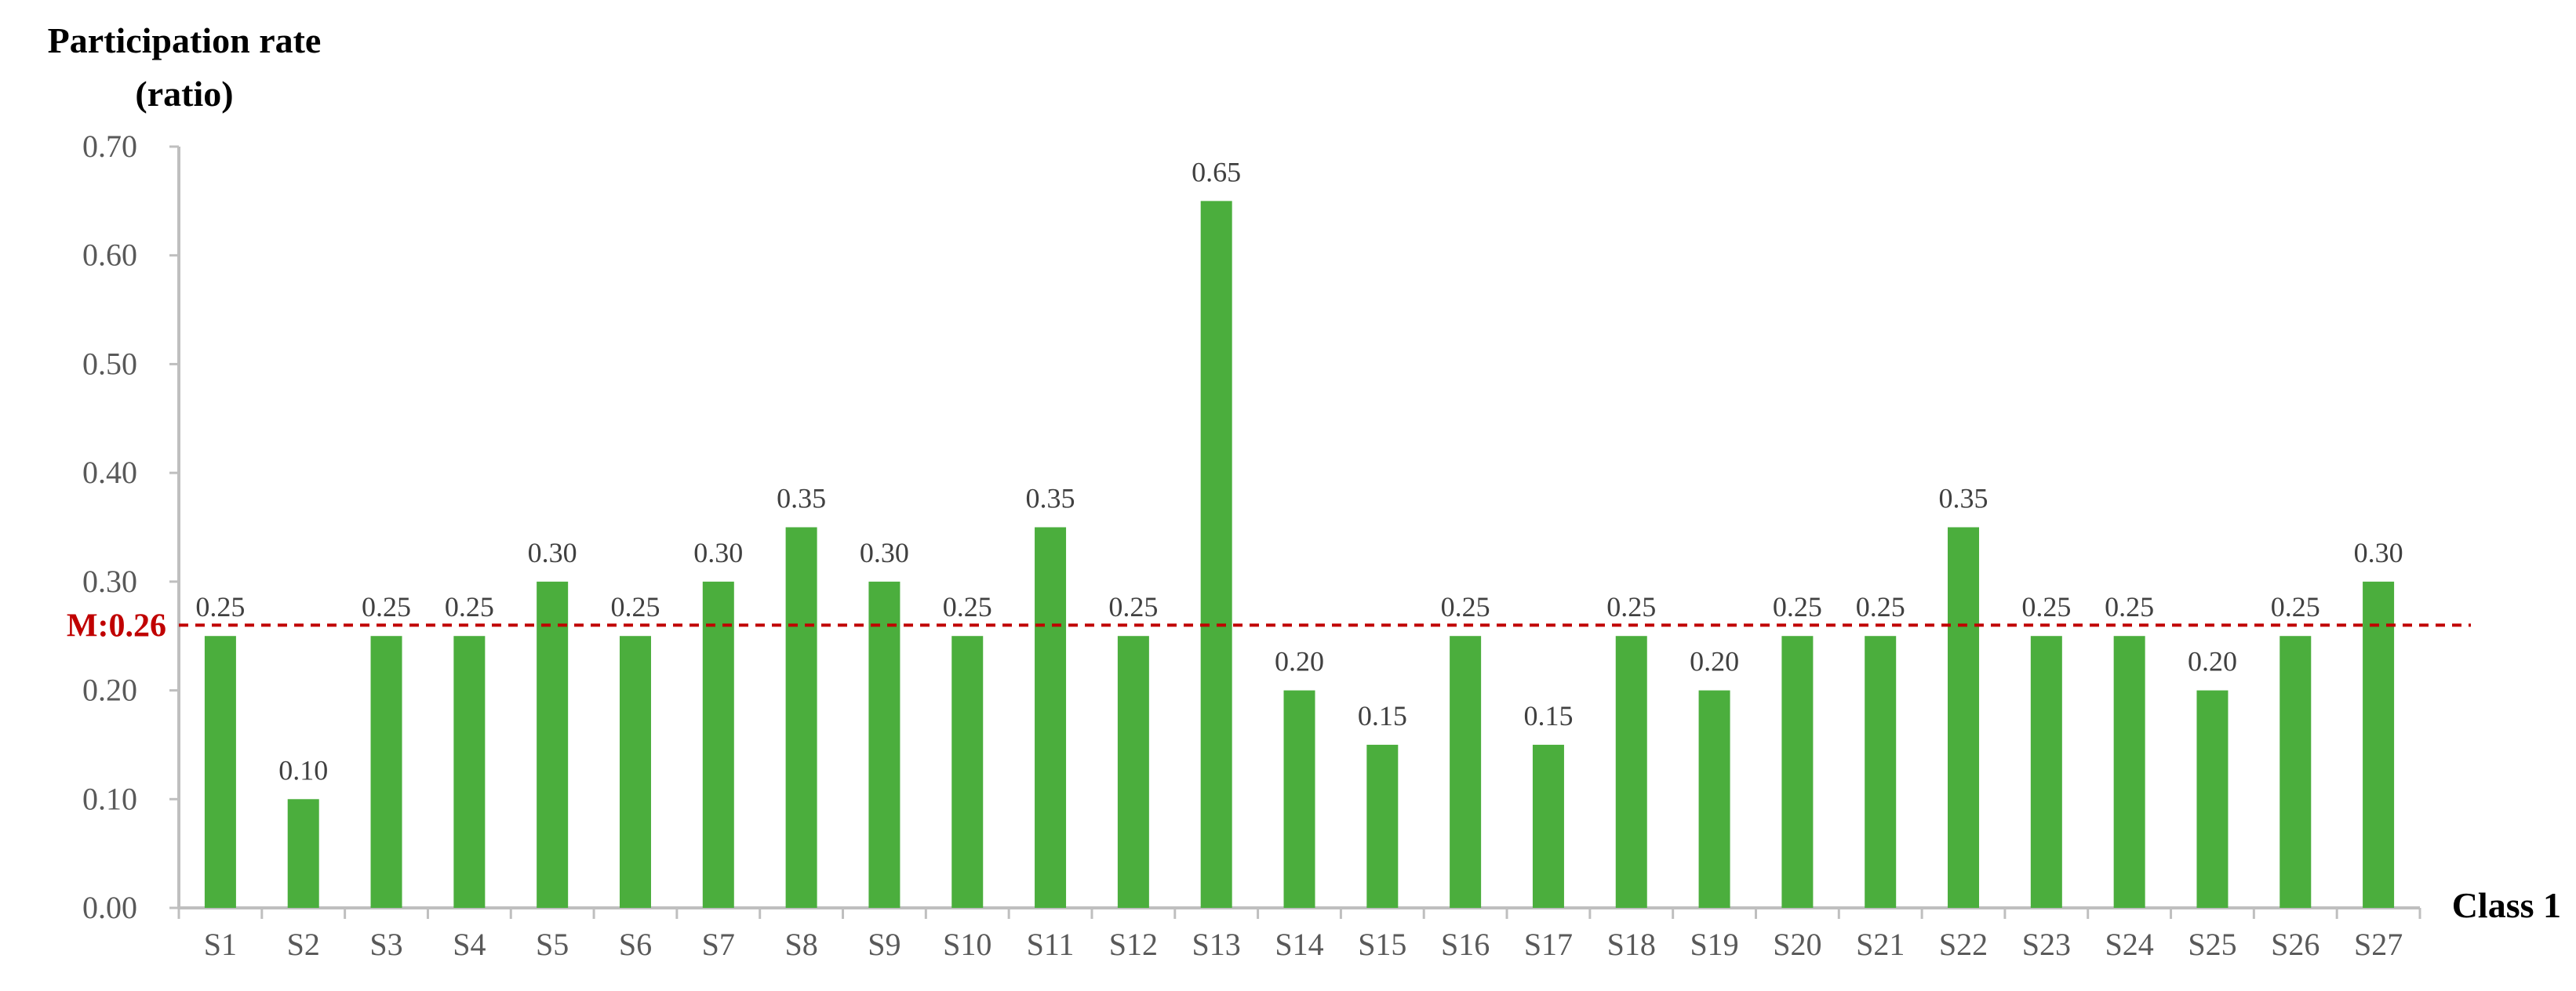  Describe the element at coordinates (1797, 772) in the screenshot. I see `bar-s20` at that location.